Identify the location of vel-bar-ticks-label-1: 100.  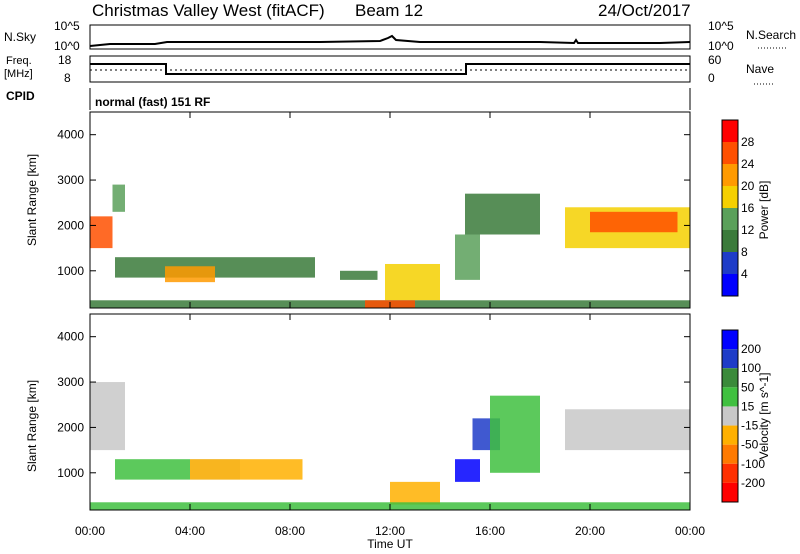
(751, 368).